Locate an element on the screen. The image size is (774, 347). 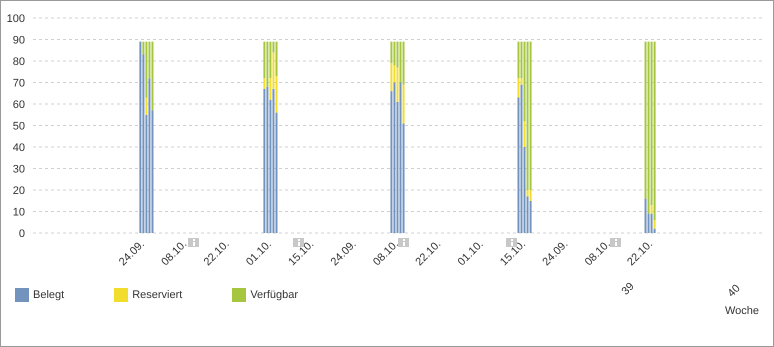
text: 39 is located at coordinates (628, 289).